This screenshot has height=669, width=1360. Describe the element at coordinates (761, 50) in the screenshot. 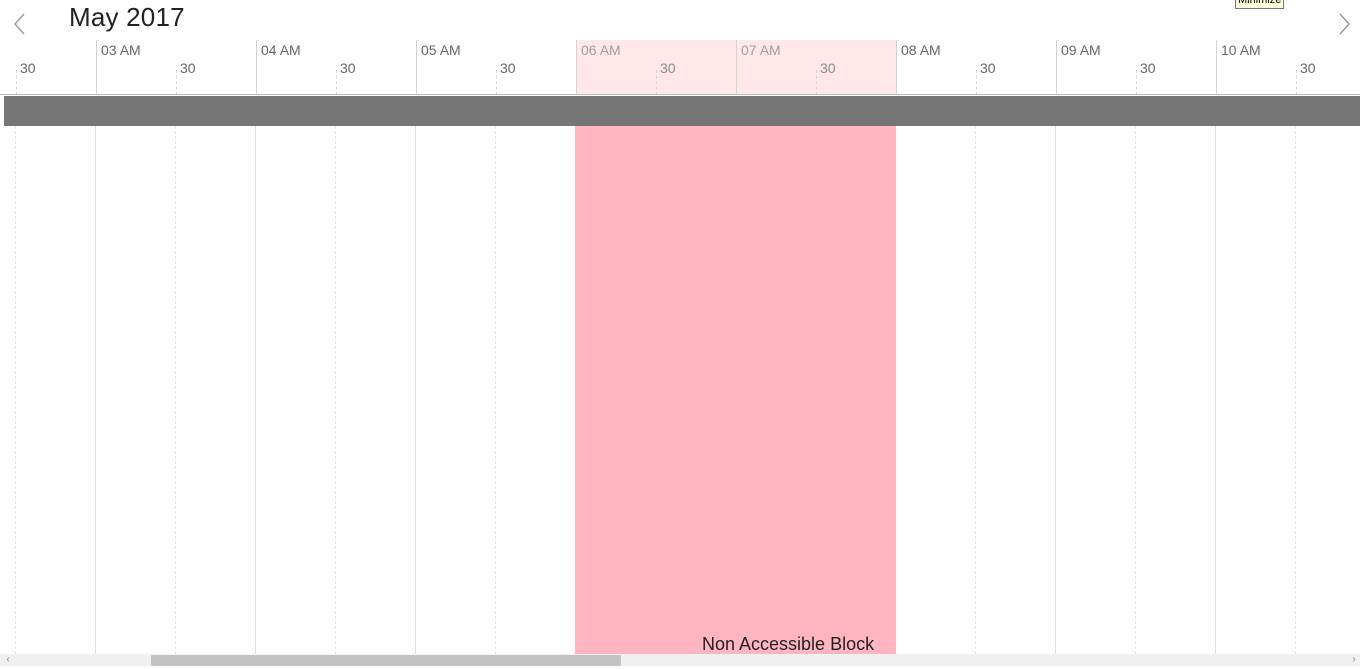

I see `hour-label: 07 AM` at that location.